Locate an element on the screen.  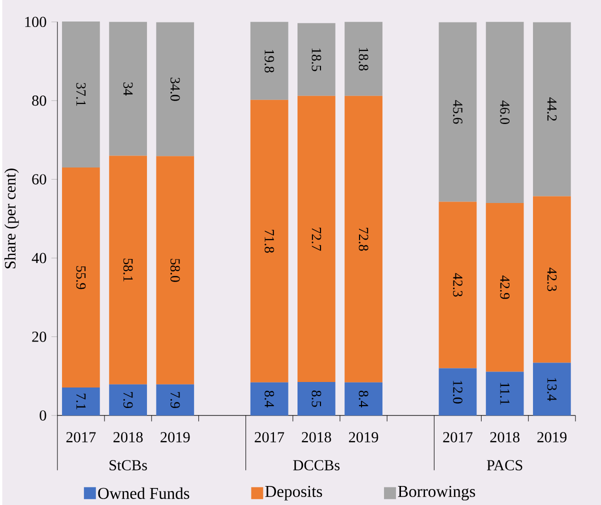
data-label: 13.4 is located at coordinates (552, 389).